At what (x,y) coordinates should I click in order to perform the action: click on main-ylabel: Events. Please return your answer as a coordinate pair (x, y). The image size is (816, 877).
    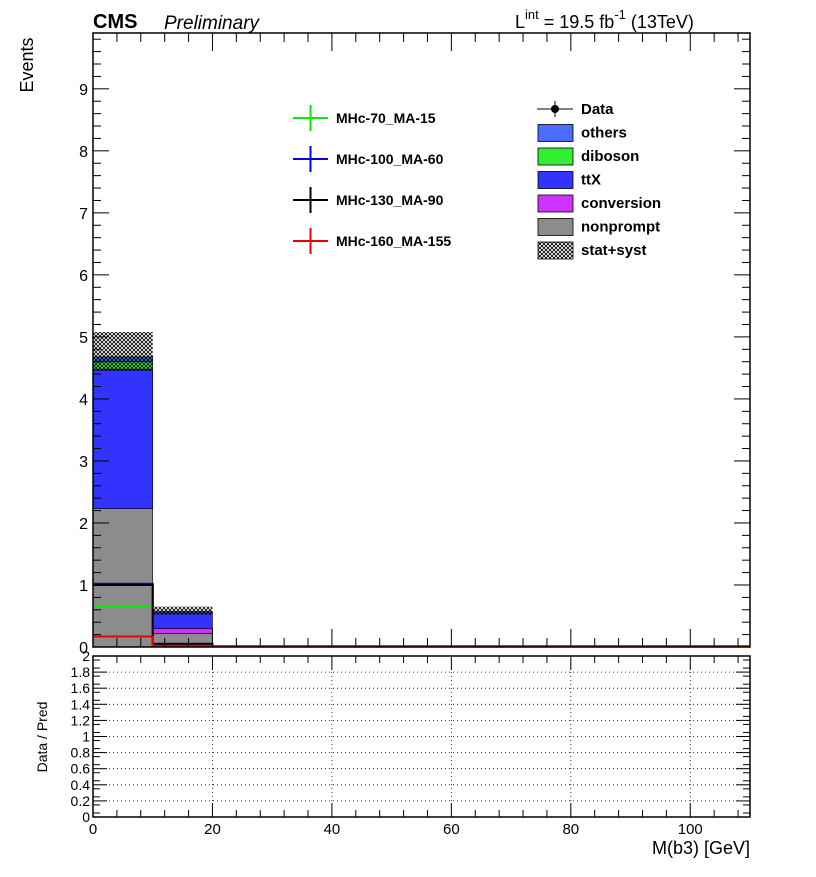
    Looking at the image, I should click on (27, 64).